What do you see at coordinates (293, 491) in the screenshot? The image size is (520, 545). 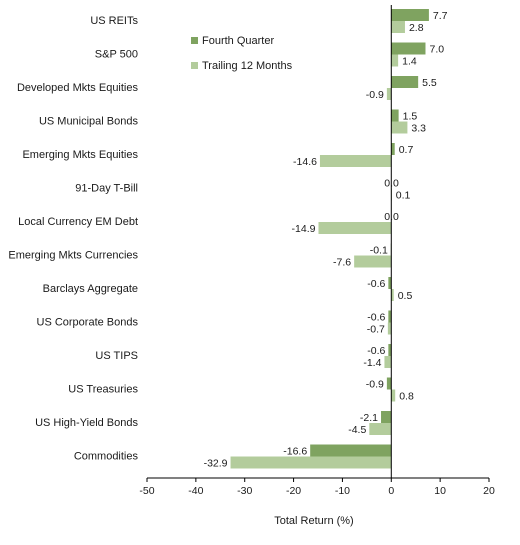 I see `x-tick-label: -20` at bounding box center [293, 491].